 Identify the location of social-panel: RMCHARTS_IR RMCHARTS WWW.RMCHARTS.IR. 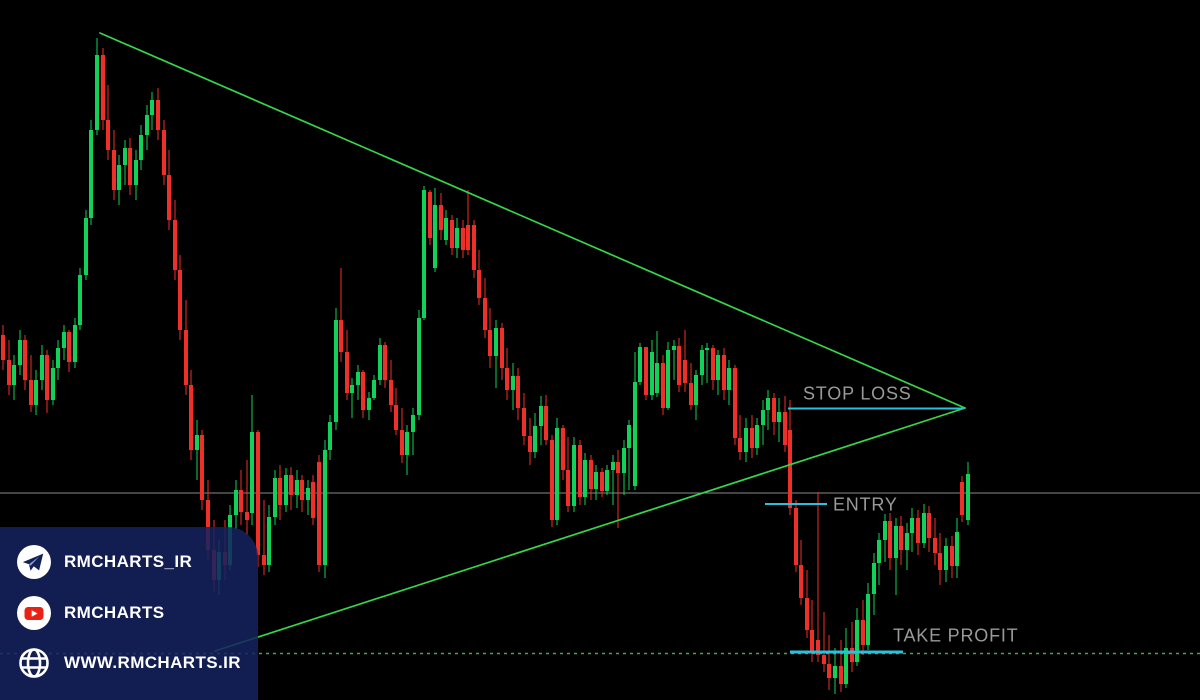
(129, 613).